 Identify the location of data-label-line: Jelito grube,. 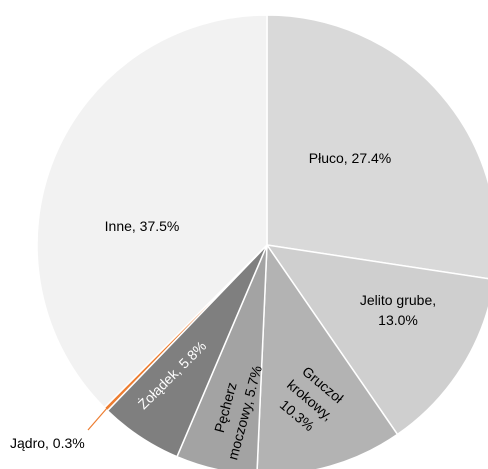
(398, 300).